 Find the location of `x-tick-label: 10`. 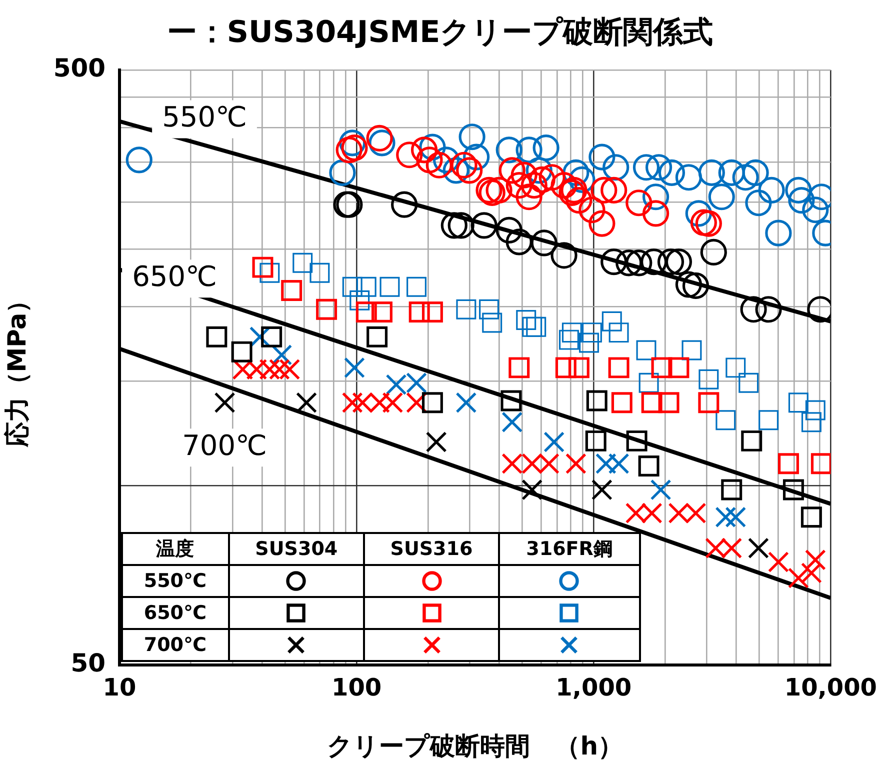

x-tick-label: 10 is located at coordinates (119, 688).